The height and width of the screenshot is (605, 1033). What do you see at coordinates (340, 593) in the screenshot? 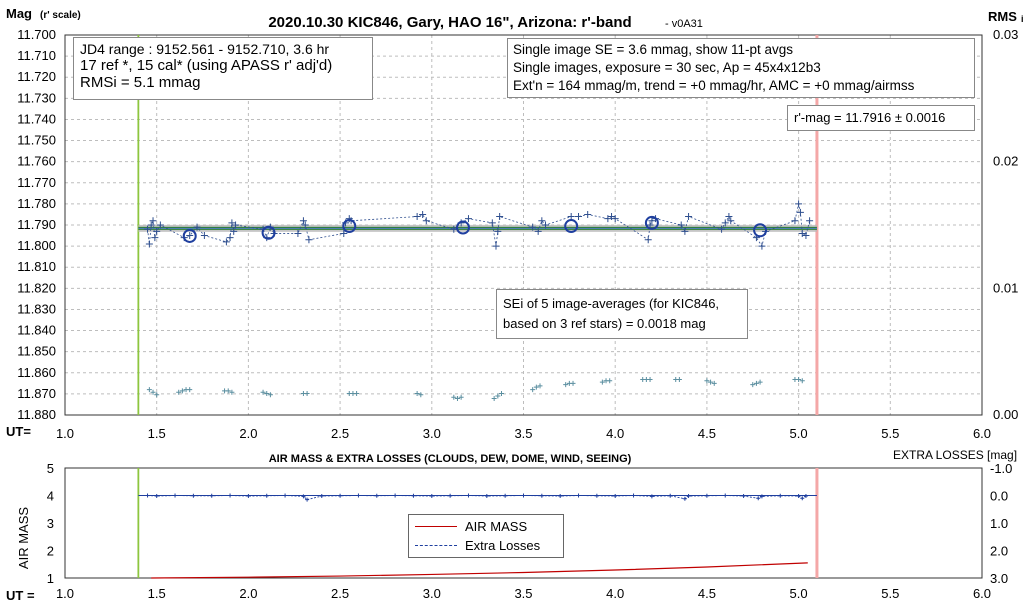
I see `bottom-x-tick-label: 2.5` at bounding box center [340, 593].